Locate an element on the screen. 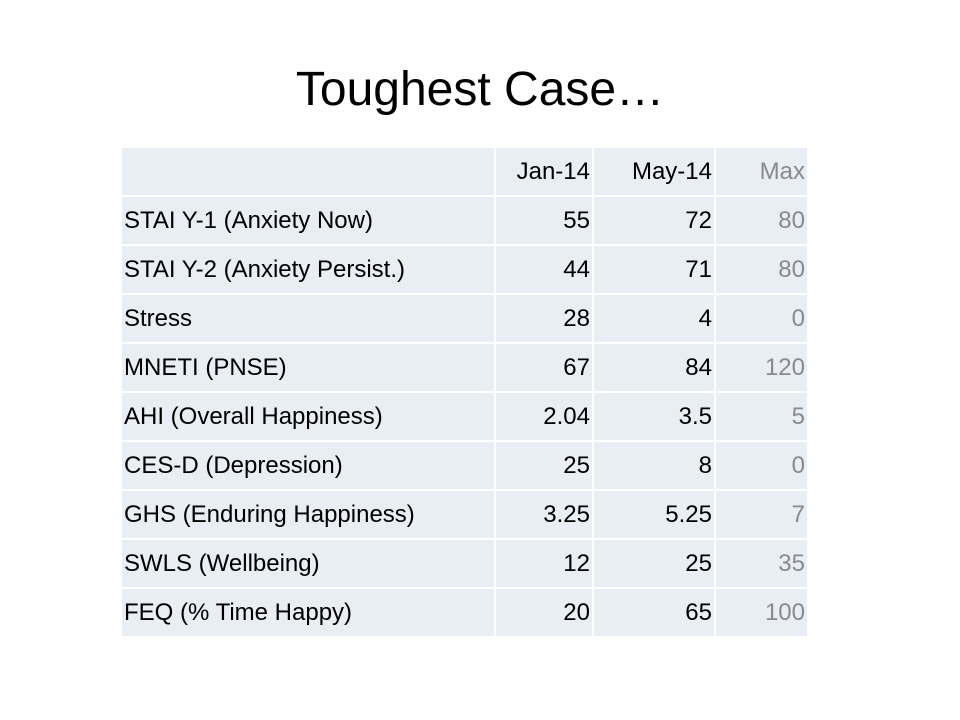 Image resolution: width=960 pixels, height=720 pixels. jan-value: 12 is located at coordinates (544, 563).